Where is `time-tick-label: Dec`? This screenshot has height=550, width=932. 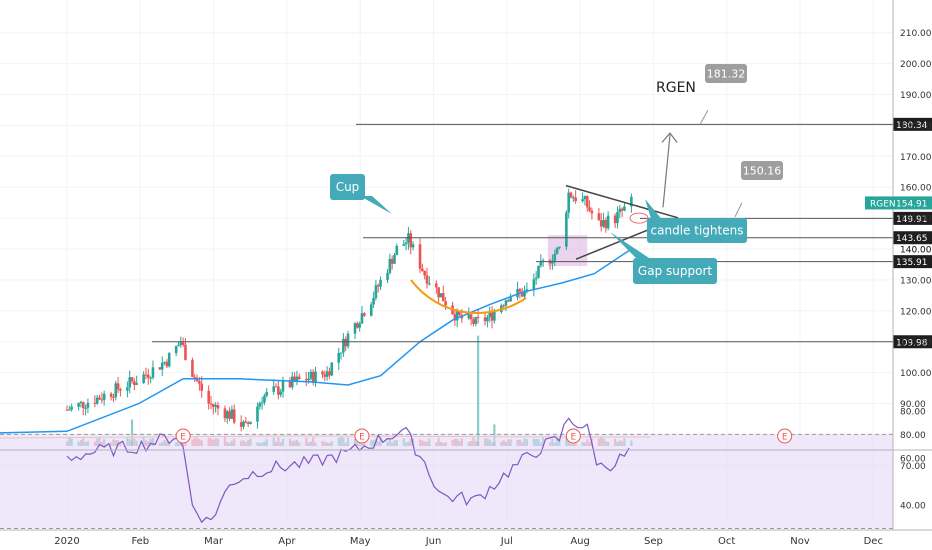 time-tick-label: Dec is located at coordinates (873, 541).